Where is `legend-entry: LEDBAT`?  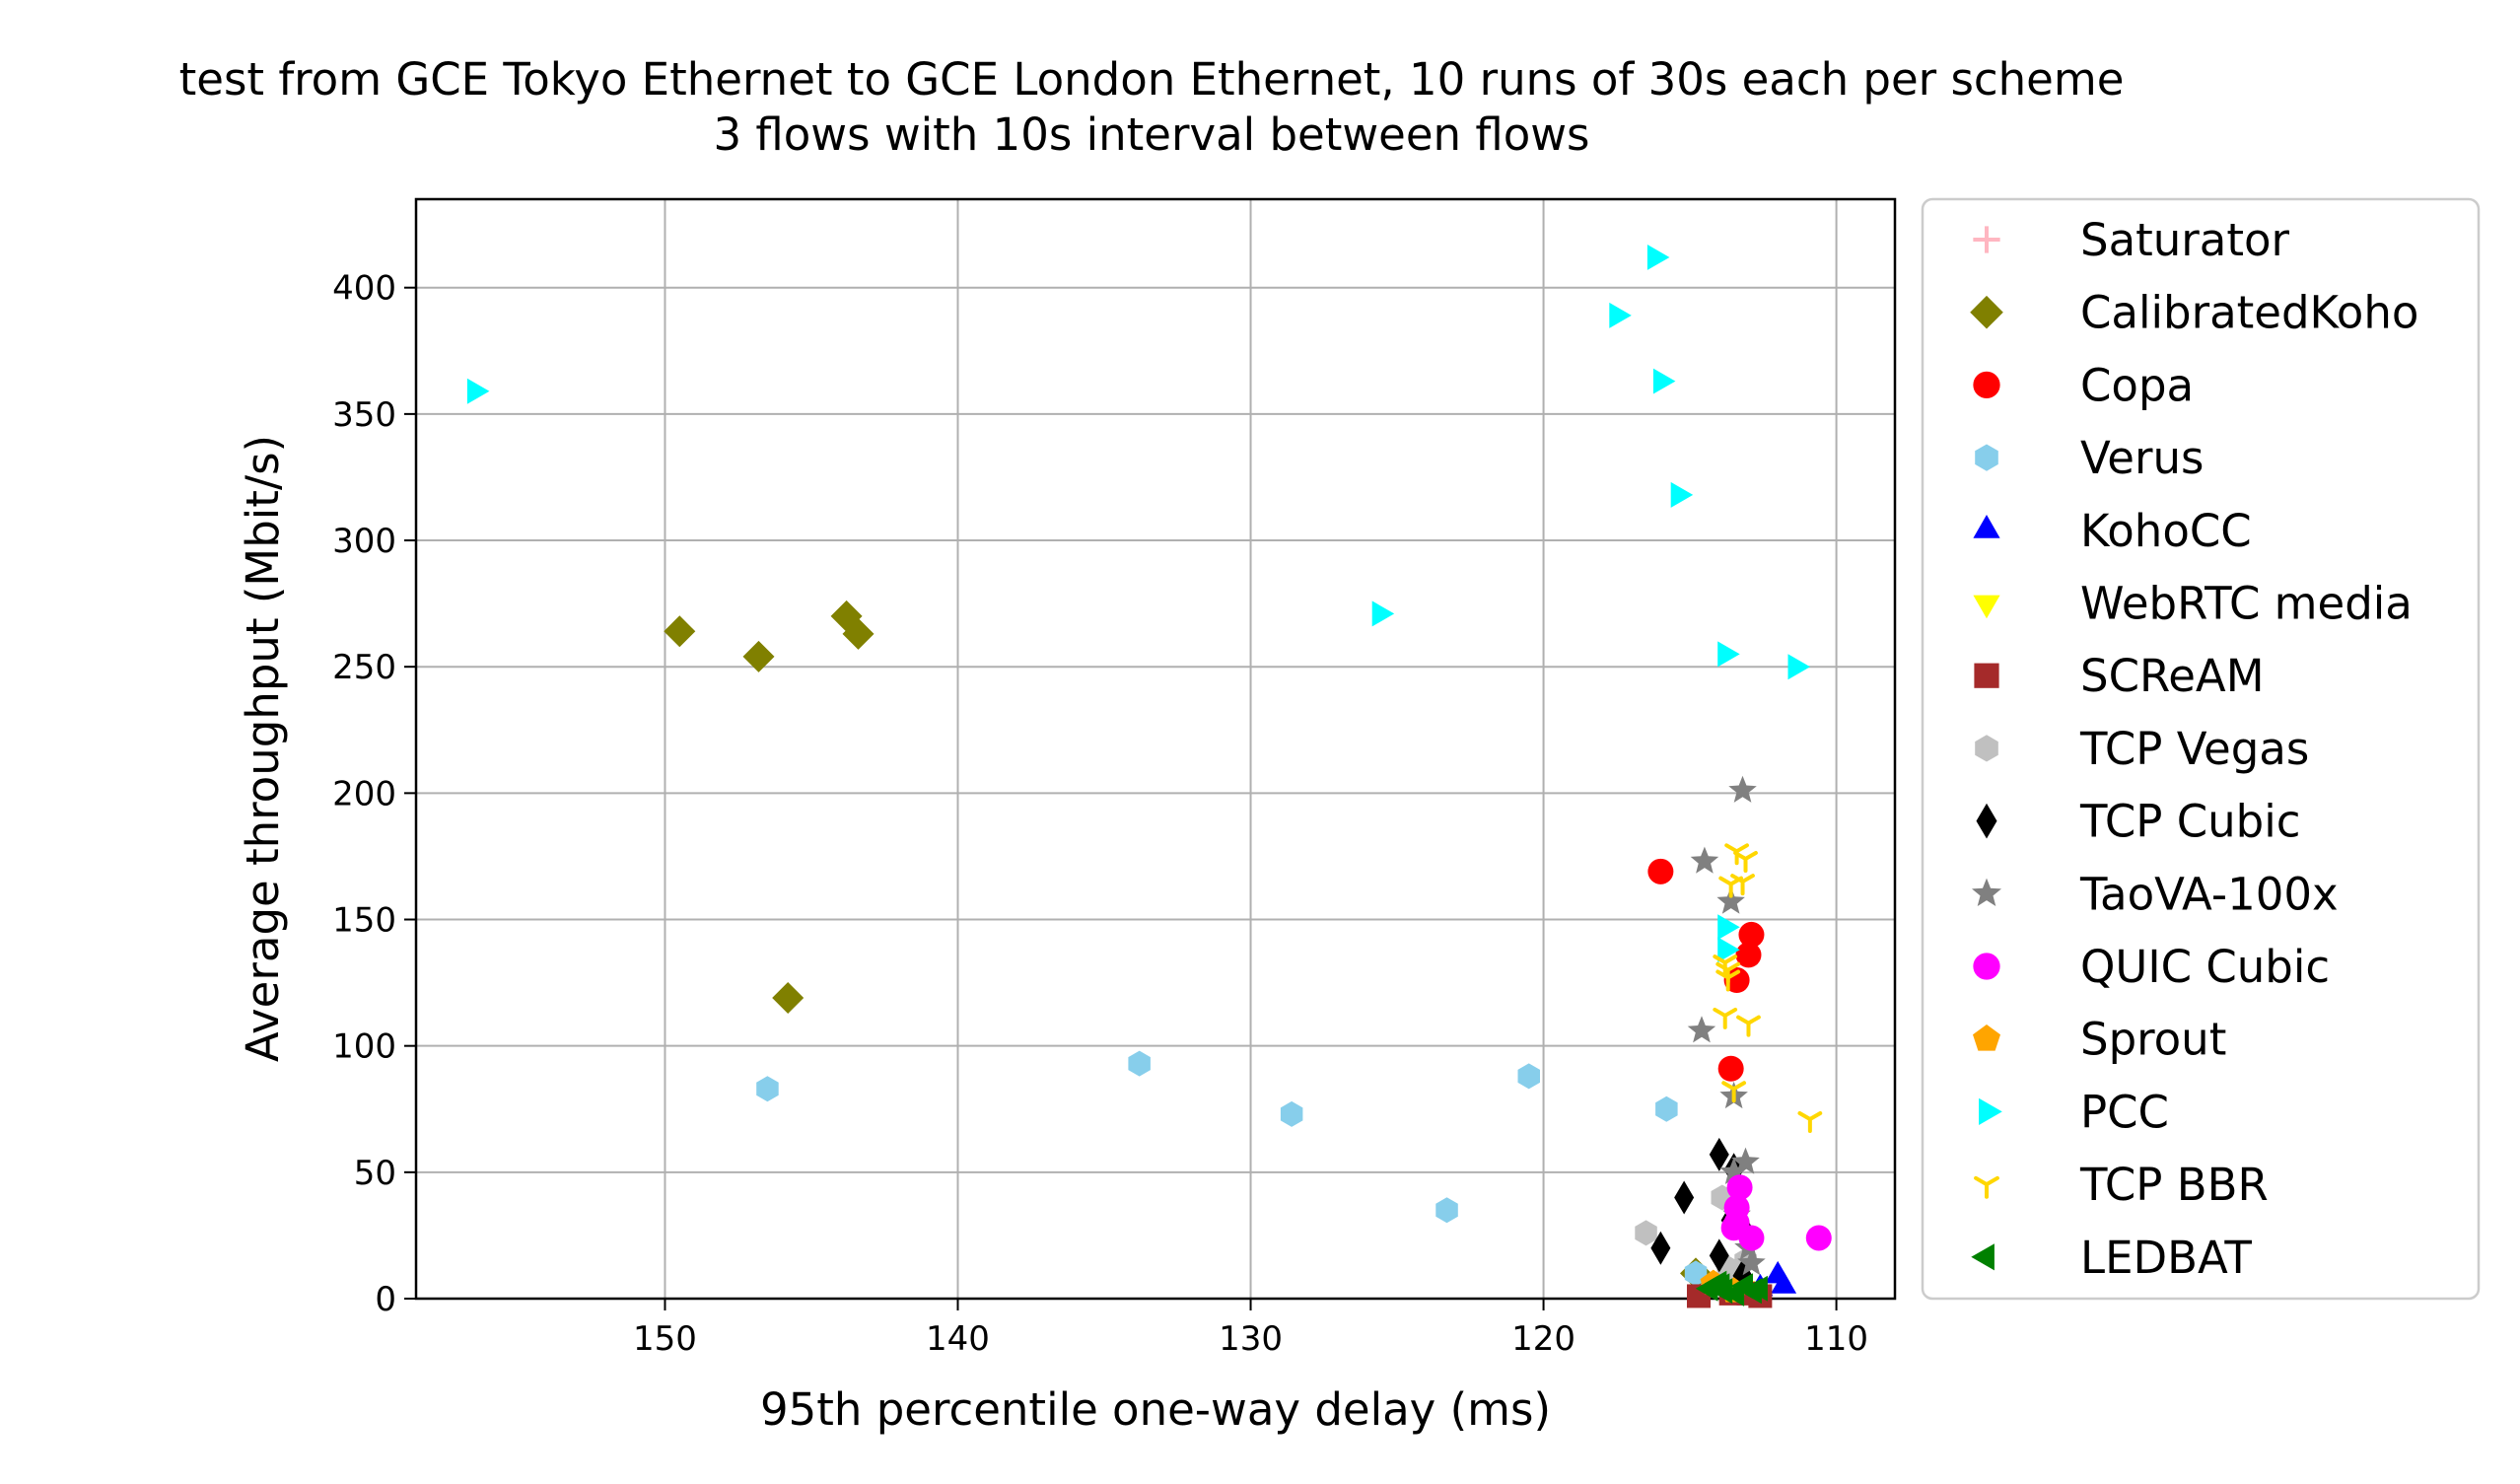 legend-entry: LEDBAT is located at coordinates (2111, 1258).